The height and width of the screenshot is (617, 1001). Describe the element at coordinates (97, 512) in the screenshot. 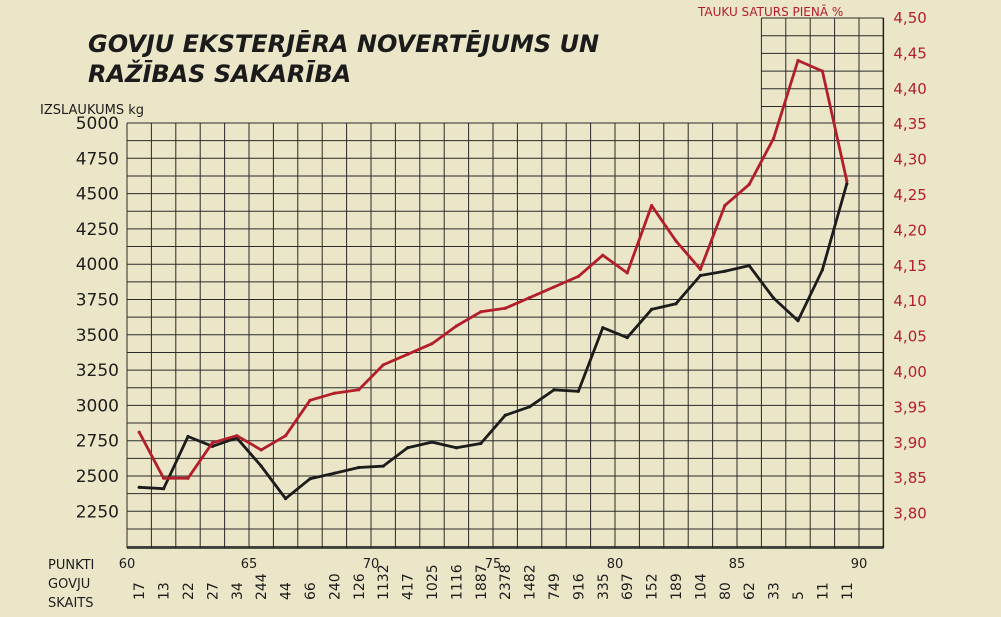

I see `y-tick-label: 2250` at that location.